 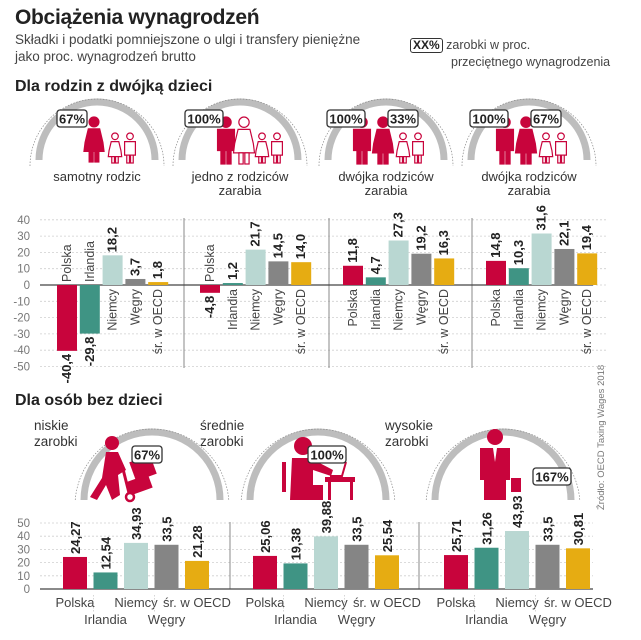 I want to click on panel-label: niskie, so click(x=51, y=425).